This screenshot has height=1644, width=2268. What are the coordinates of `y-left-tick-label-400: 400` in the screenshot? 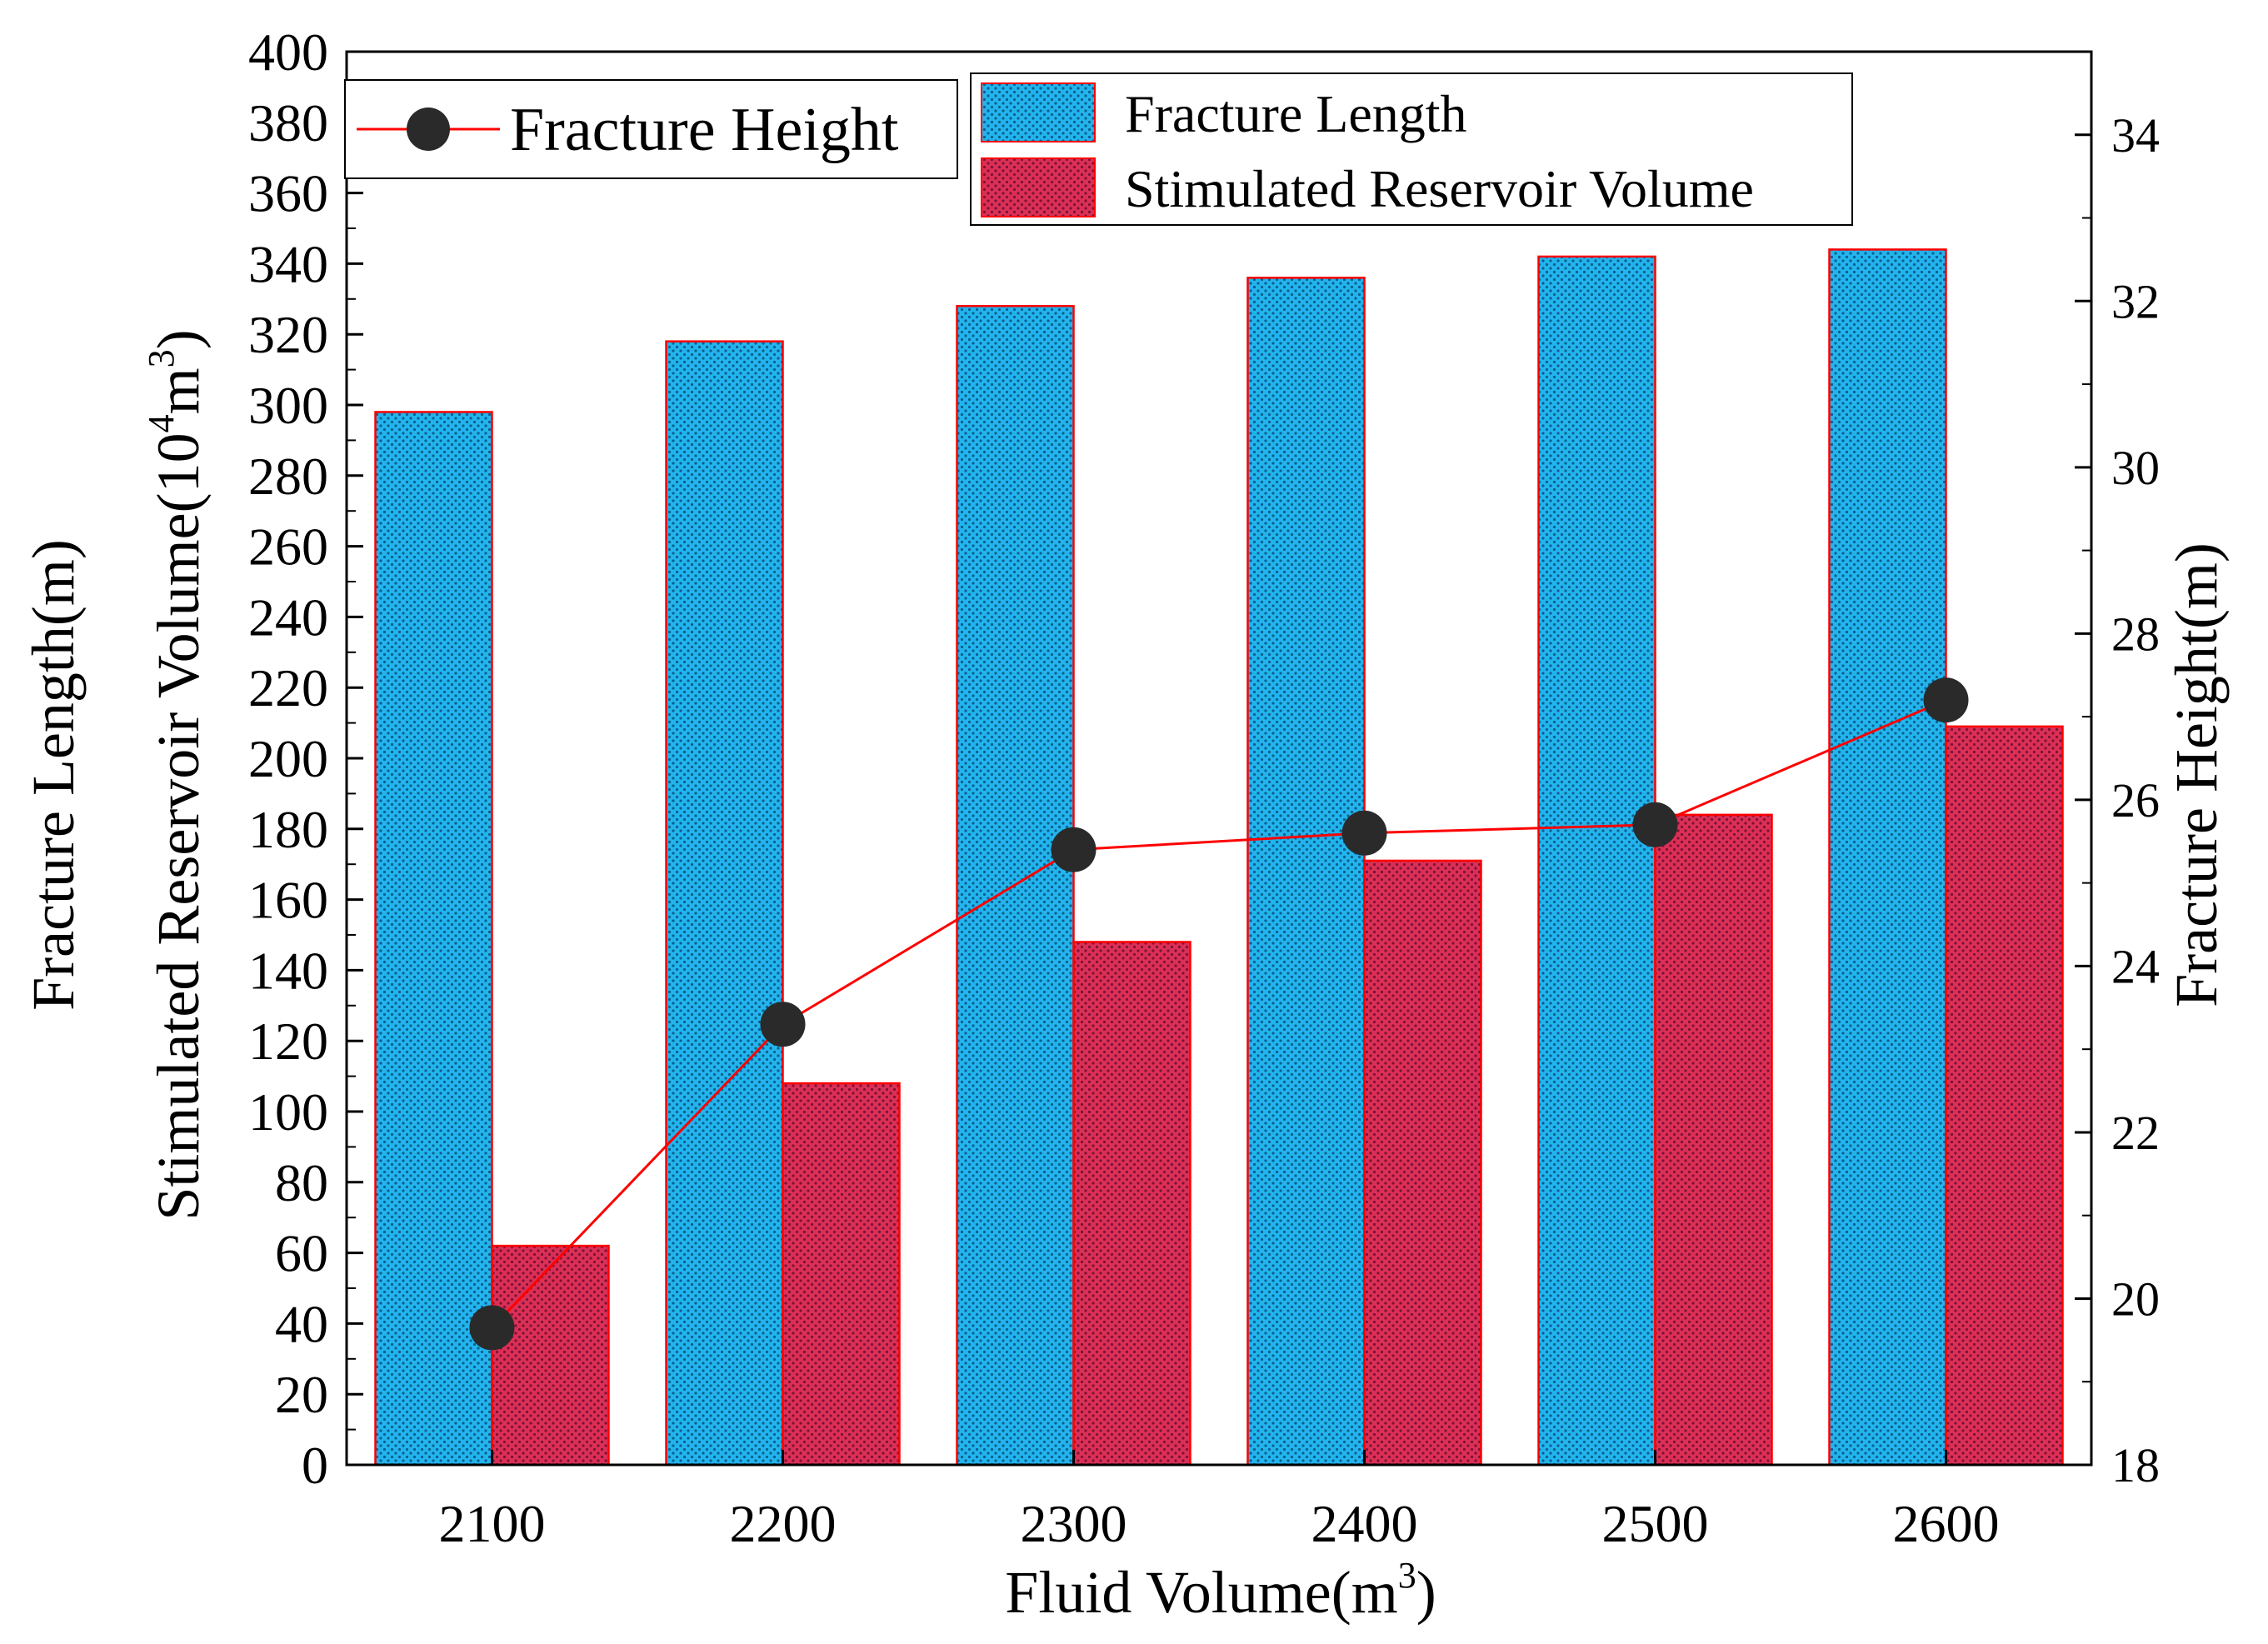 It's located at (288, 52).